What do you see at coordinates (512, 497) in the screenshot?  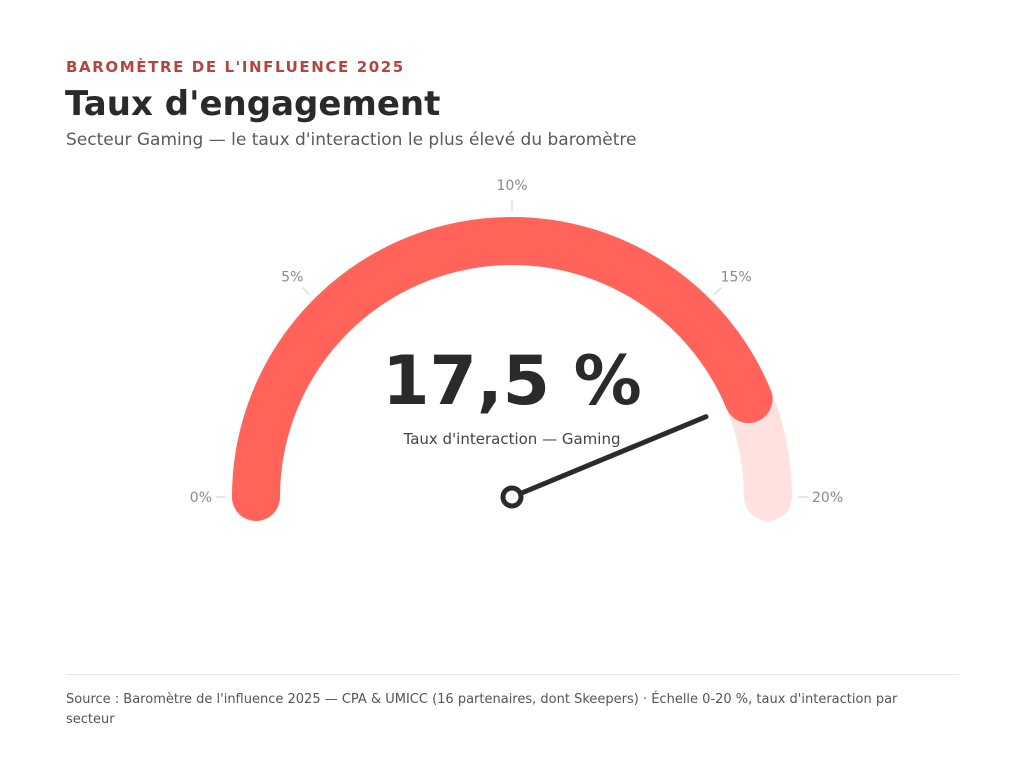 I see `gauge-needle-hub` at bounding box center [512, 497].